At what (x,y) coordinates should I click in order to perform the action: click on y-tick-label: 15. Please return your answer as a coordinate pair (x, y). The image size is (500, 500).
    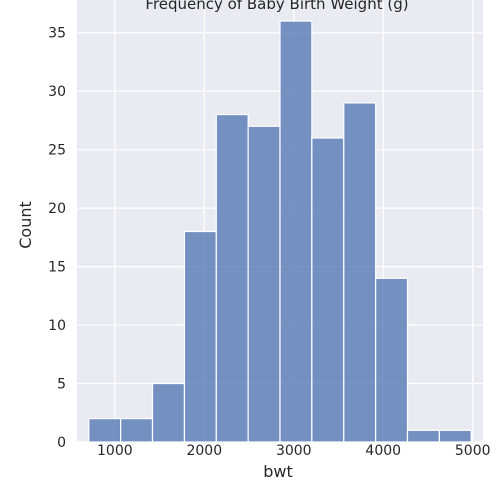
    Looking at the image, I should click on (57, 268).